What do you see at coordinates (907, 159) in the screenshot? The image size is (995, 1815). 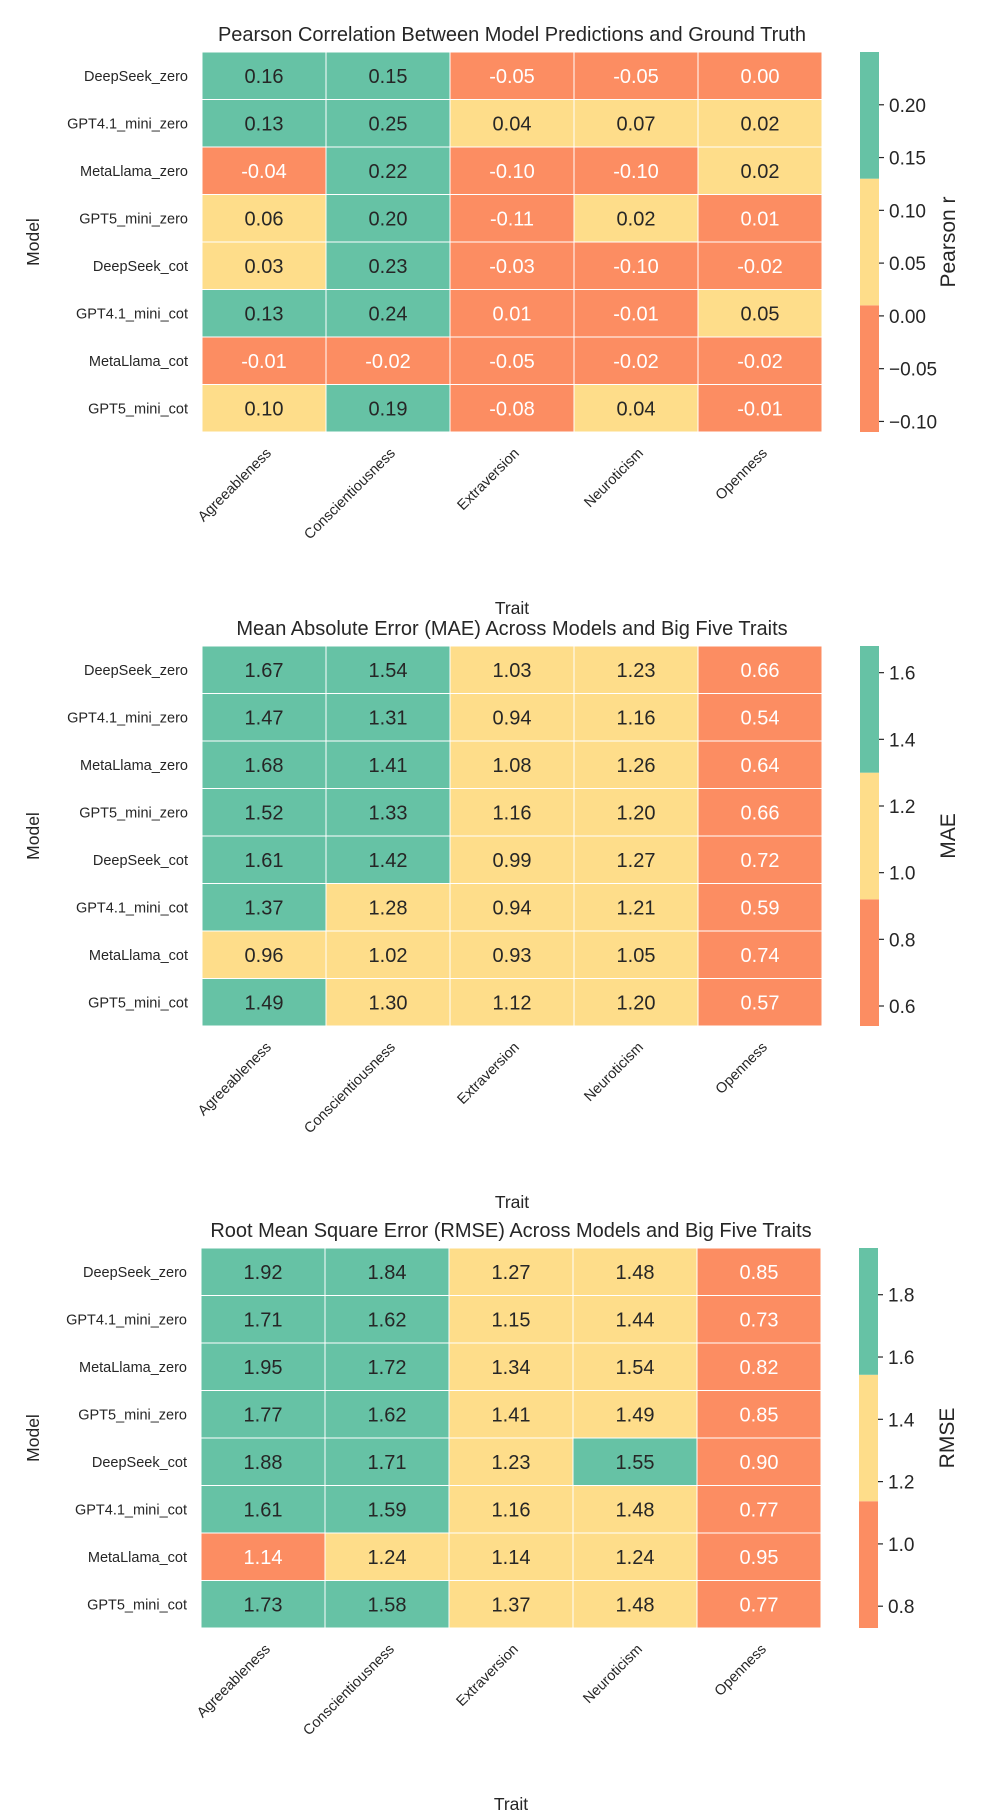 I see `colorbar-tick-label: 0.15` at bounding box center [907, 159].